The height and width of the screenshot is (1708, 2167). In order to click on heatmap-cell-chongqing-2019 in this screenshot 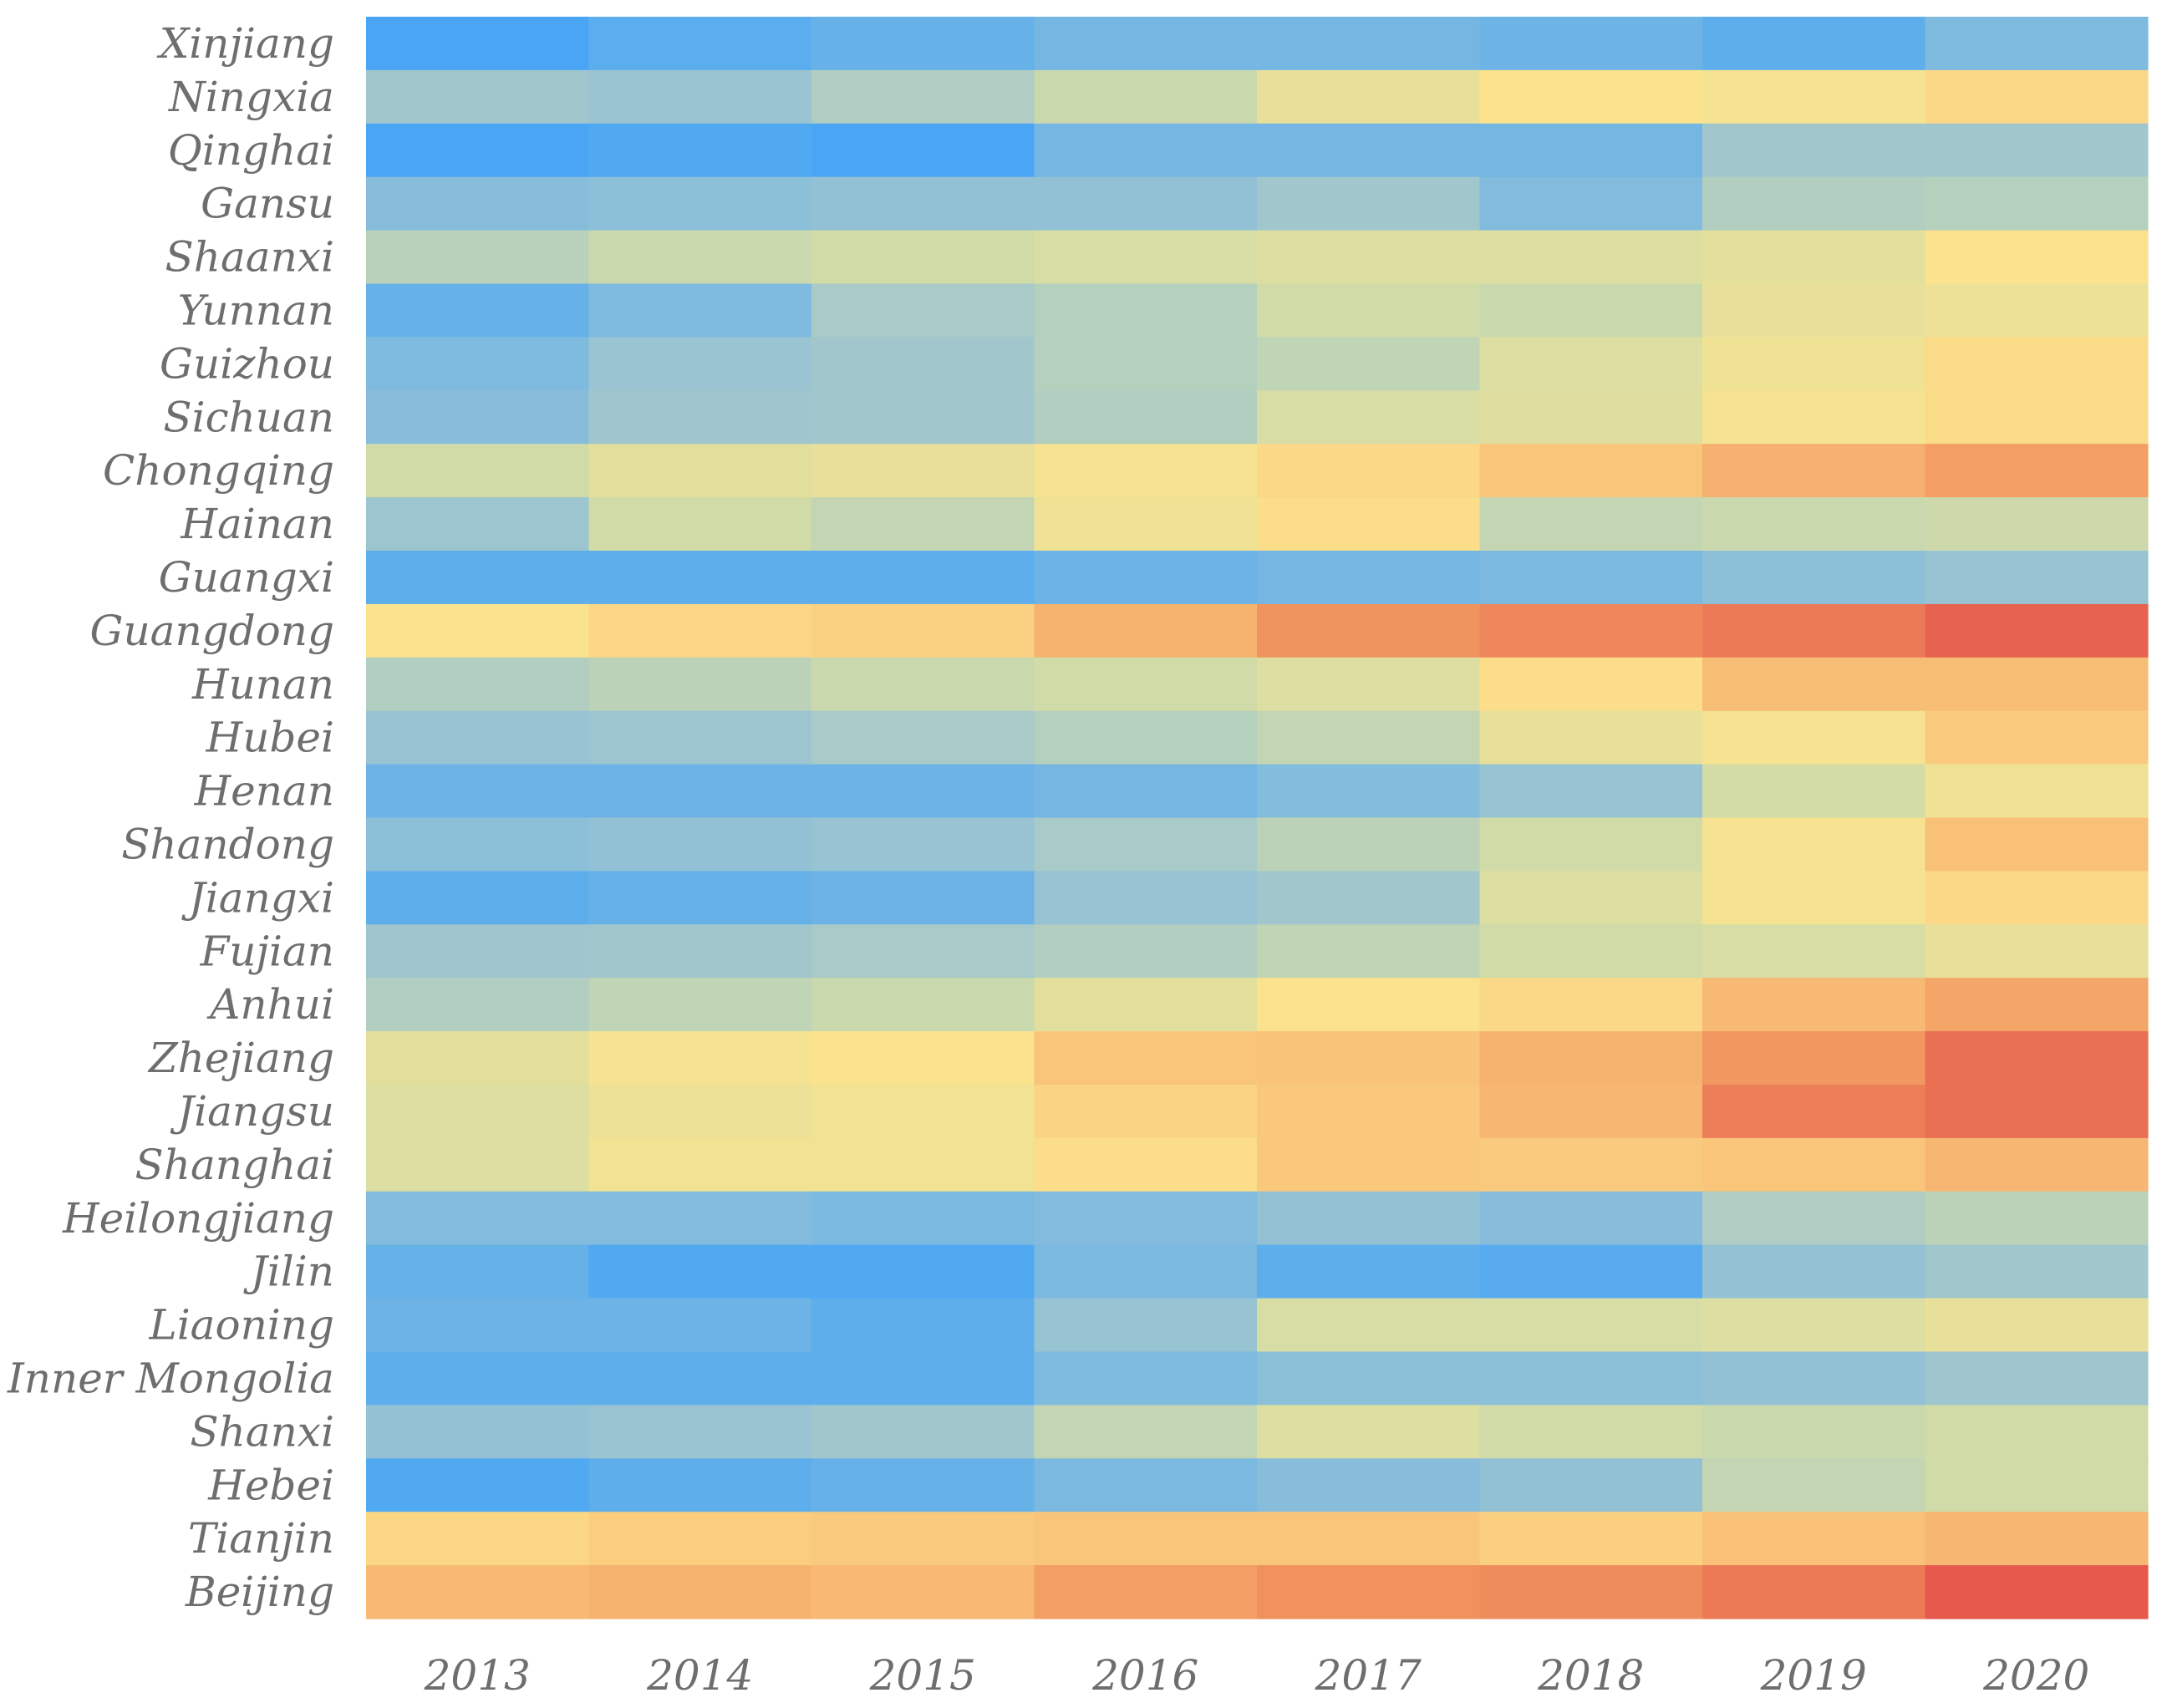, I will do `click(1814, 471)`.